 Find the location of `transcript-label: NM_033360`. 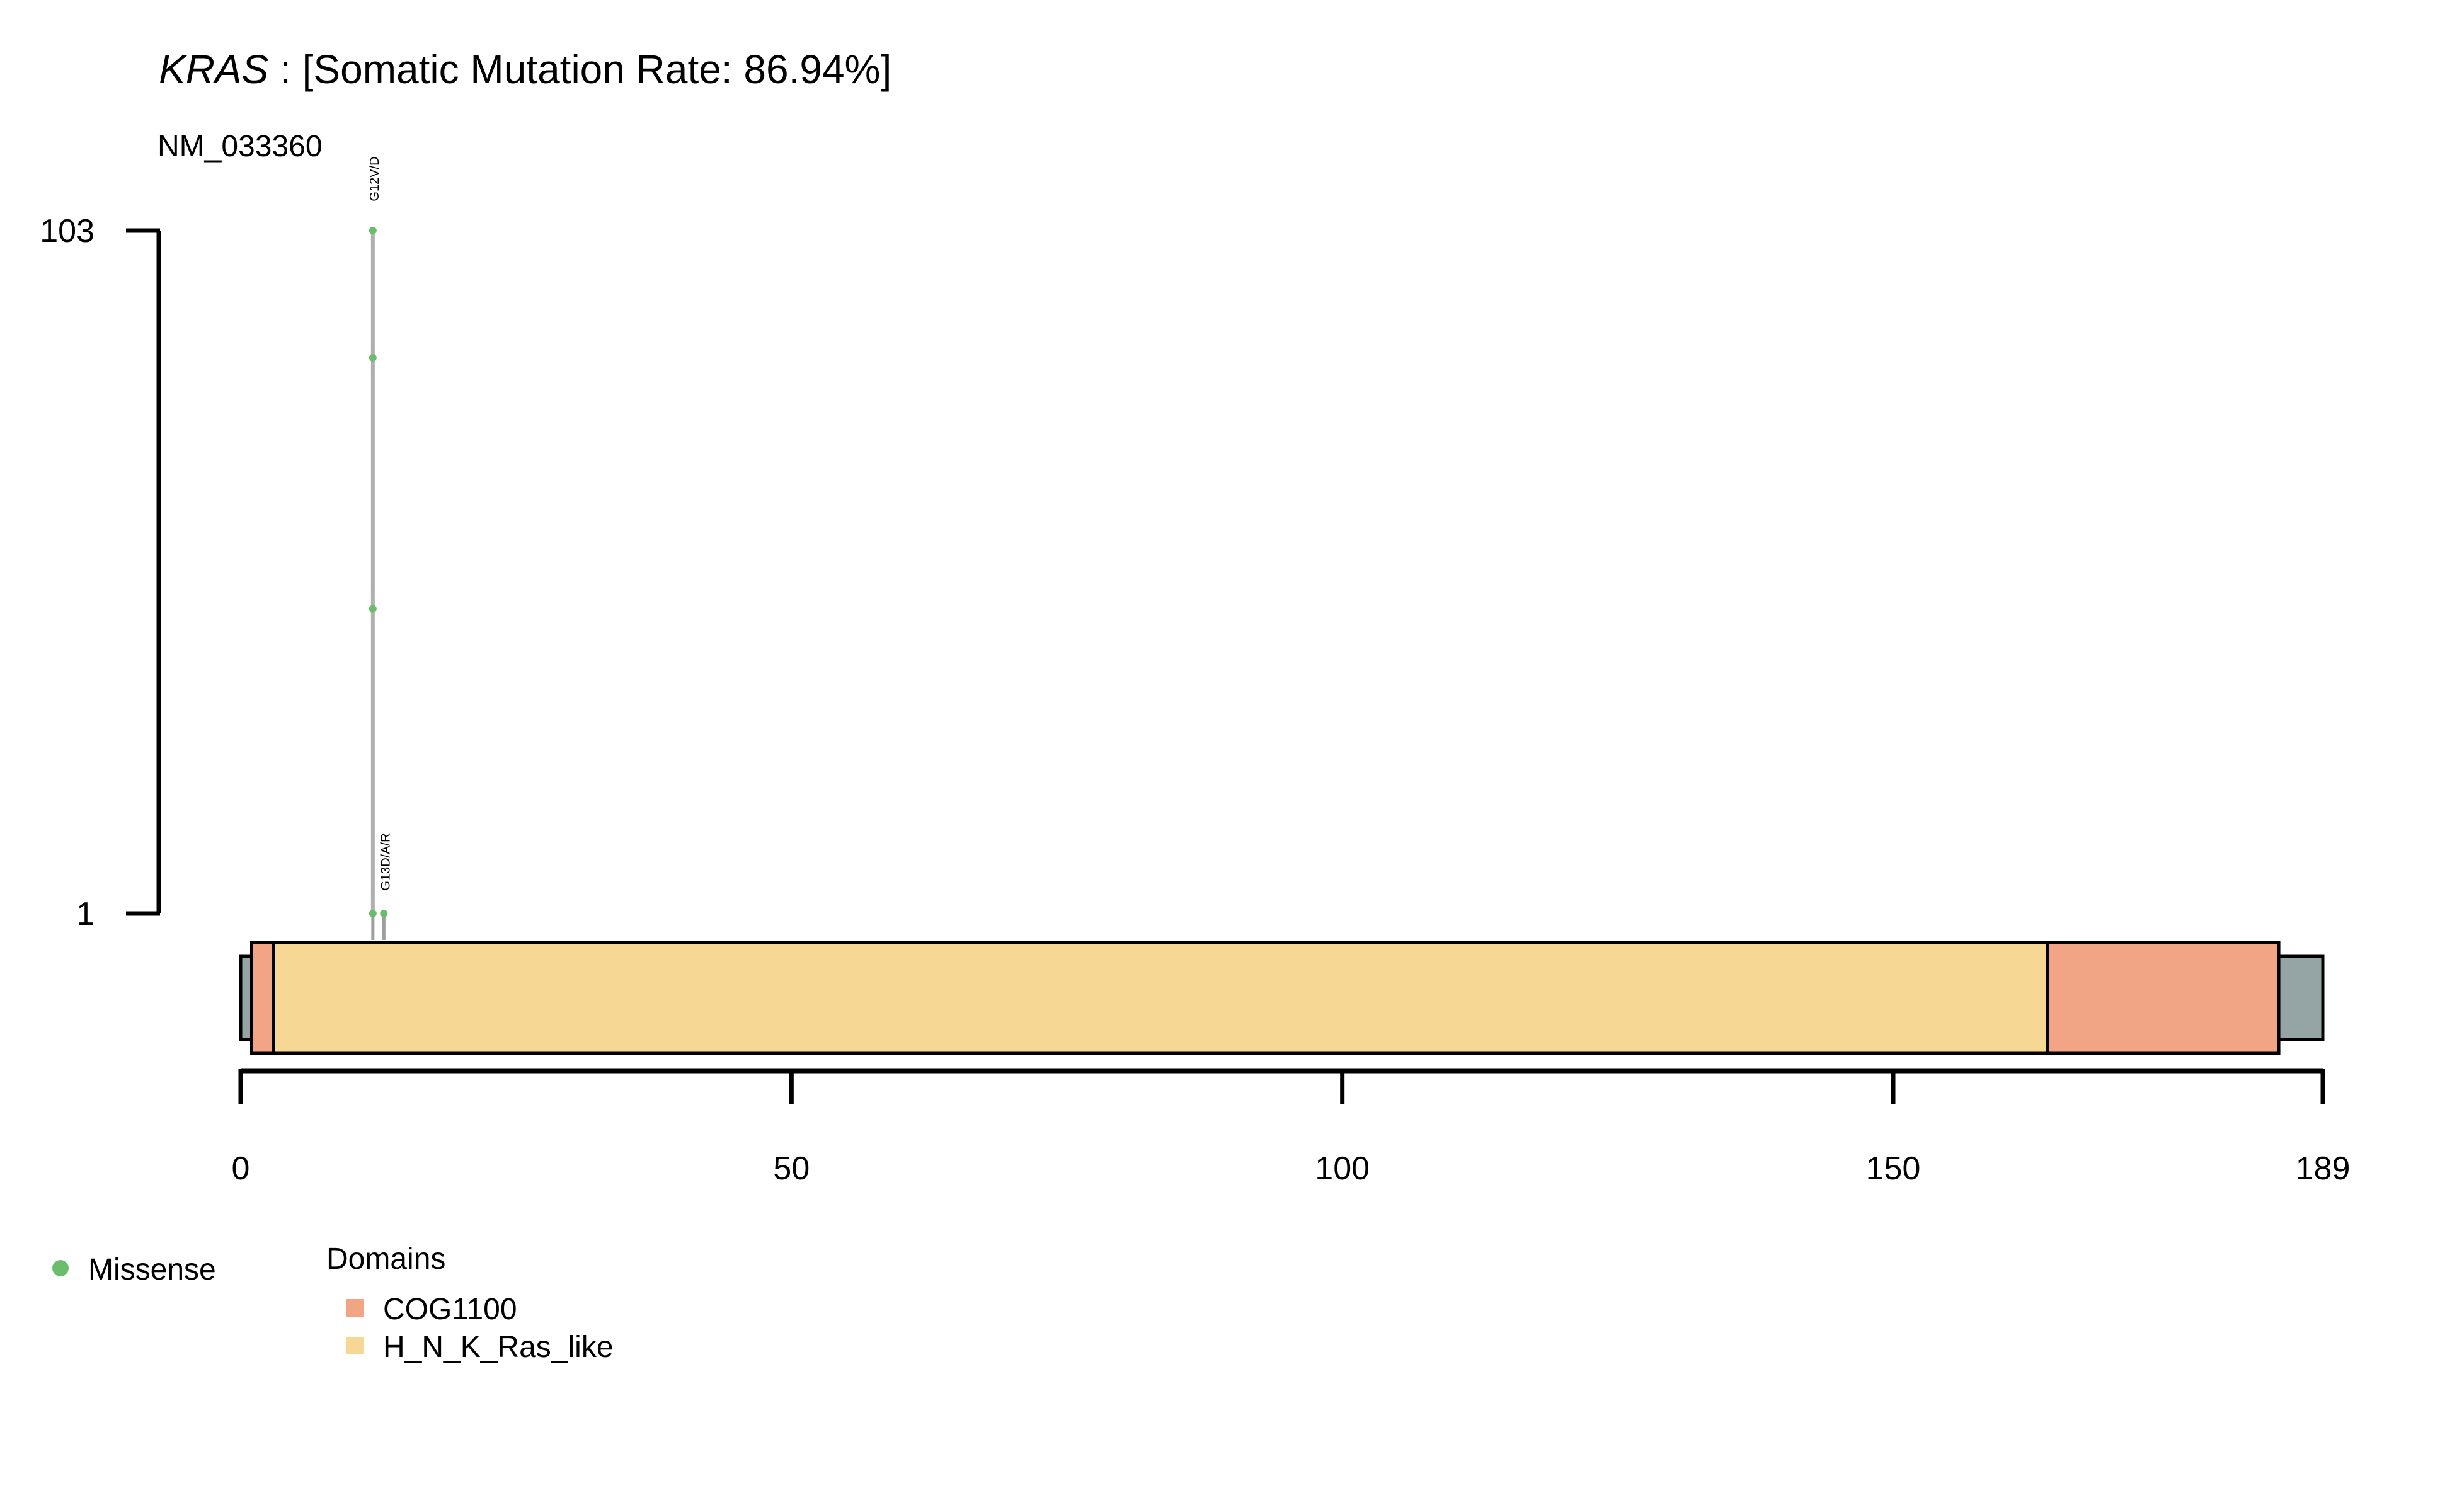

transcript-label: NM_033360 is located at coordinates (240, 146).